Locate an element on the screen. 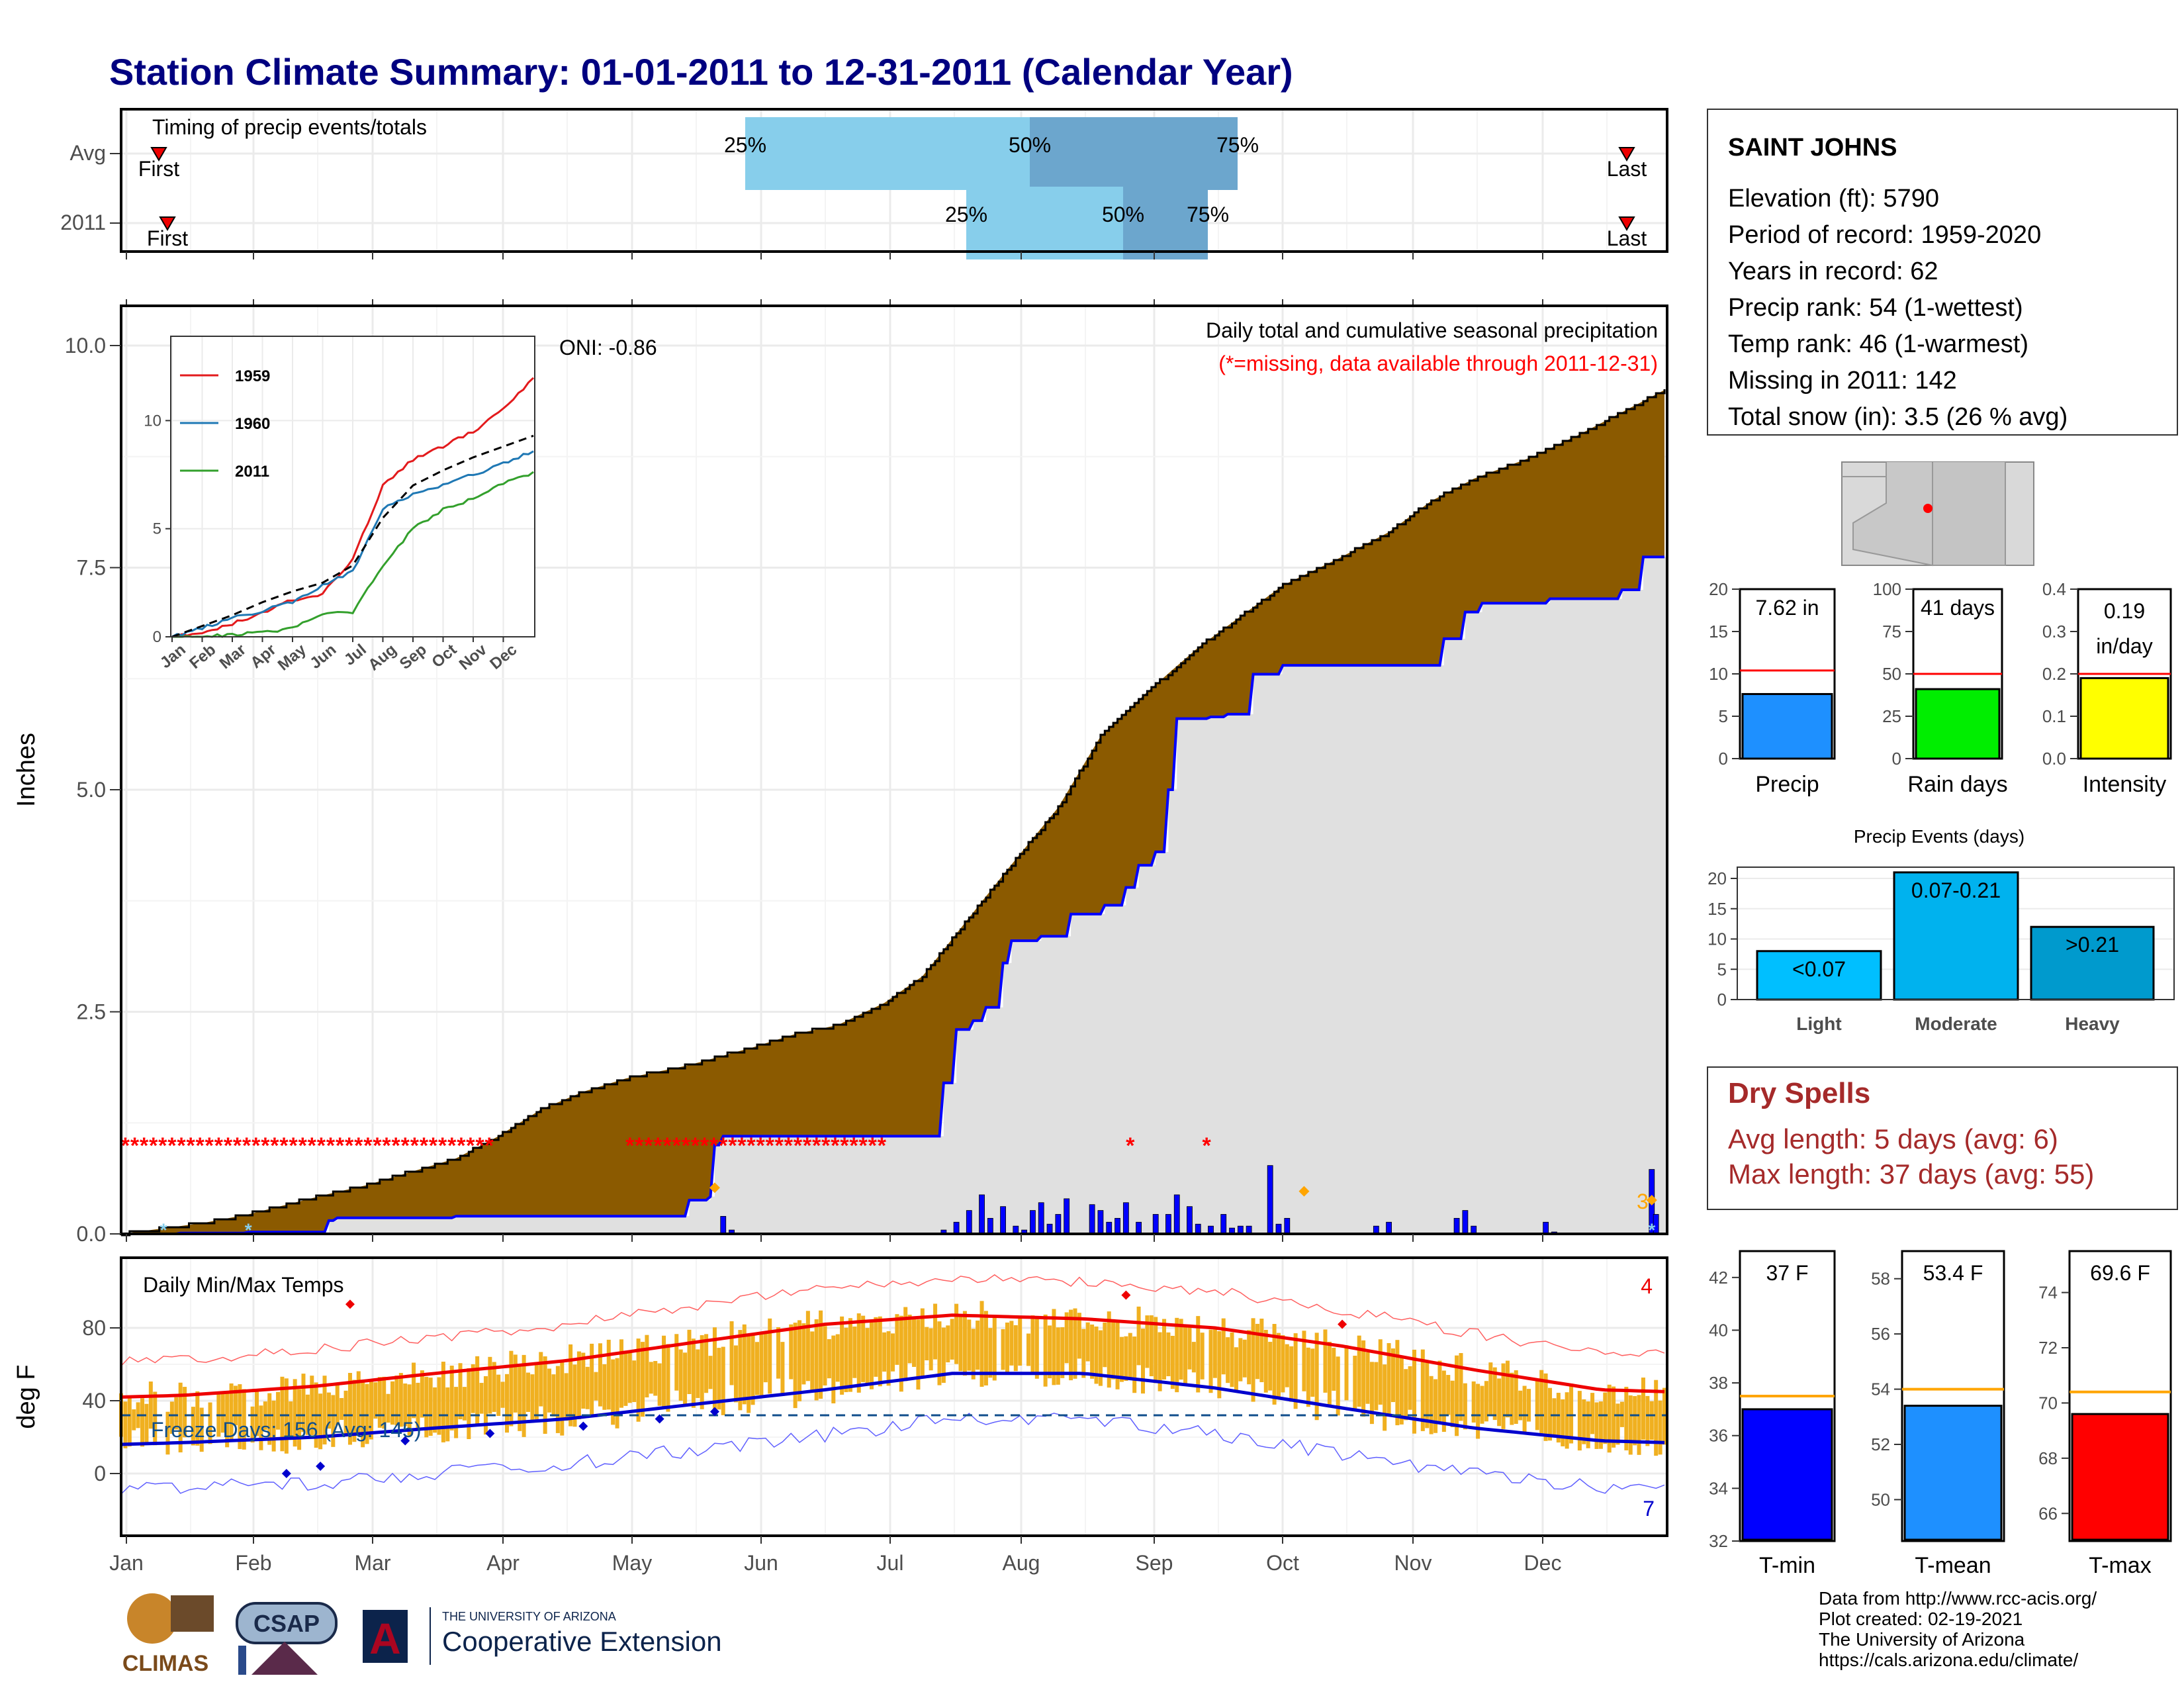 This screenshot has width=2184, height=1688. inset-legend-label: 2011 is located at coordinates (252, 472).